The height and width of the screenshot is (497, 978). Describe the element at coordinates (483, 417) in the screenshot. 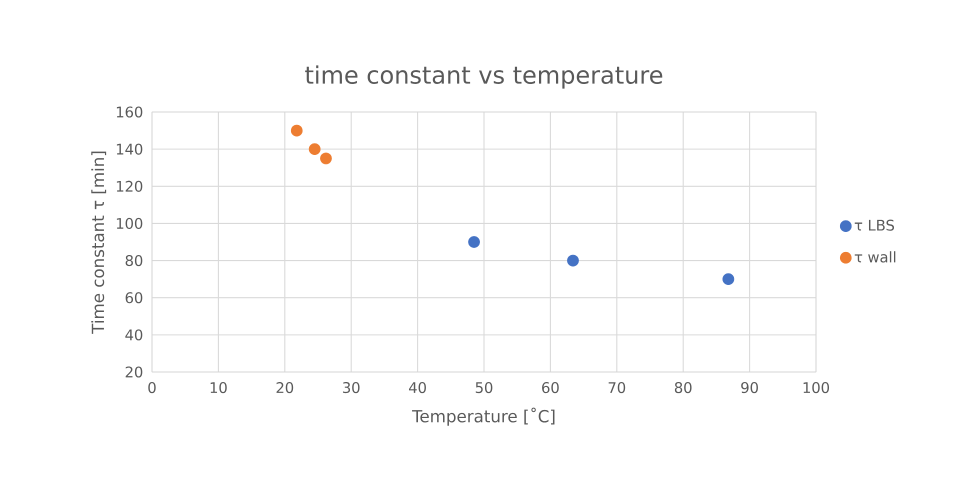

I see `x-axis-title: Temperature [˚C]` at that location.